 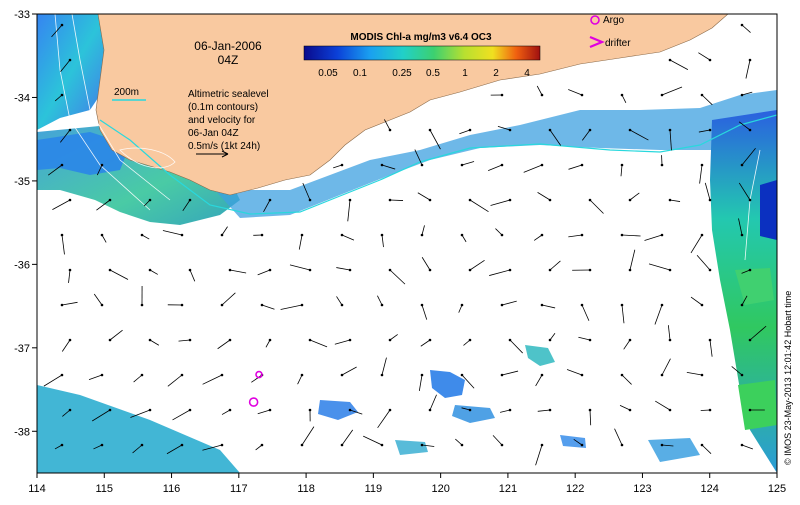 I want to click on lon-tick-label: 118, so click(x=306, y=489).